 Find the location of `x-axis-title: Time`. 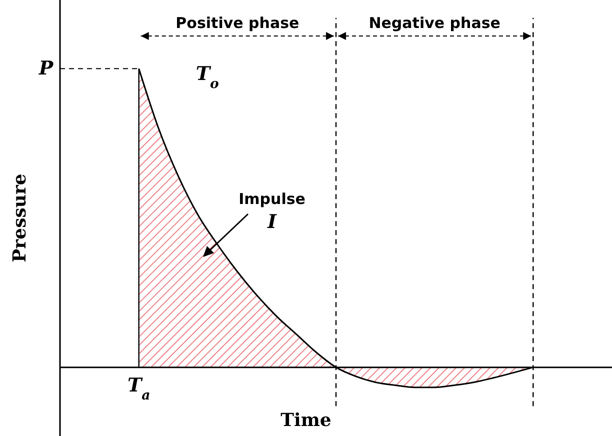

x-axis-title: Time is located at coordinates (306, 420).